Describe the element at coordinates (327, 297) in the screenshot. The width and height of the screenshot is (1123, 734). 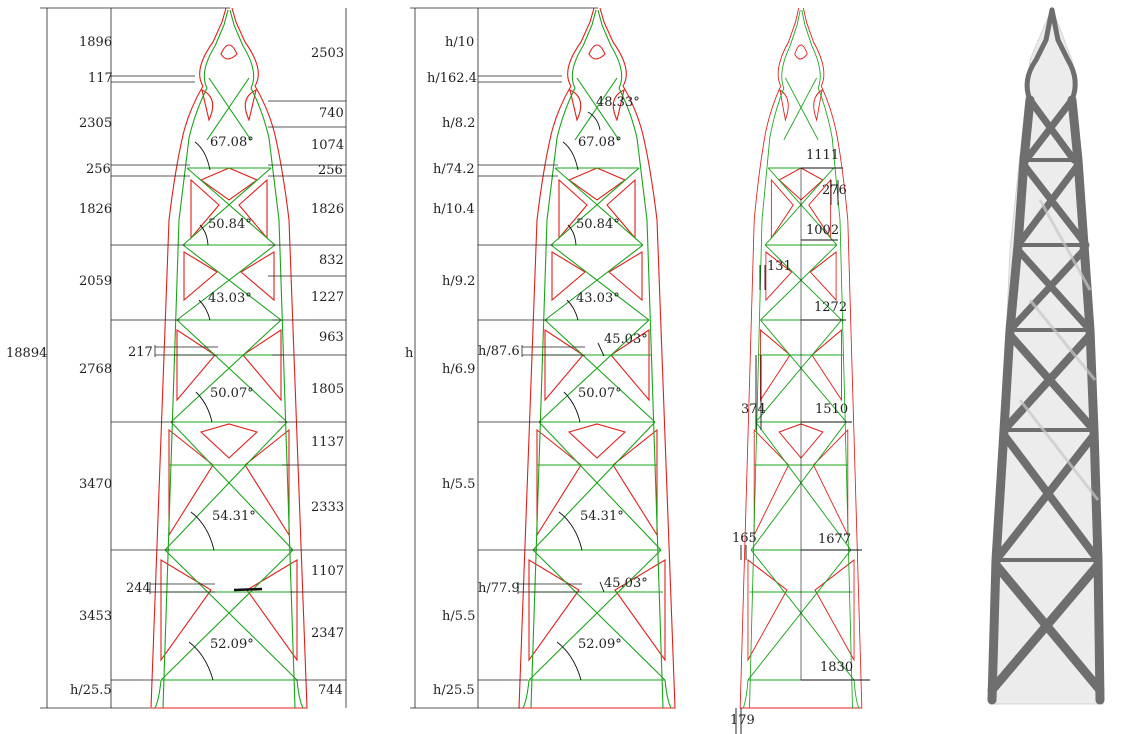
I see `a-right-label: 1227` at that location.